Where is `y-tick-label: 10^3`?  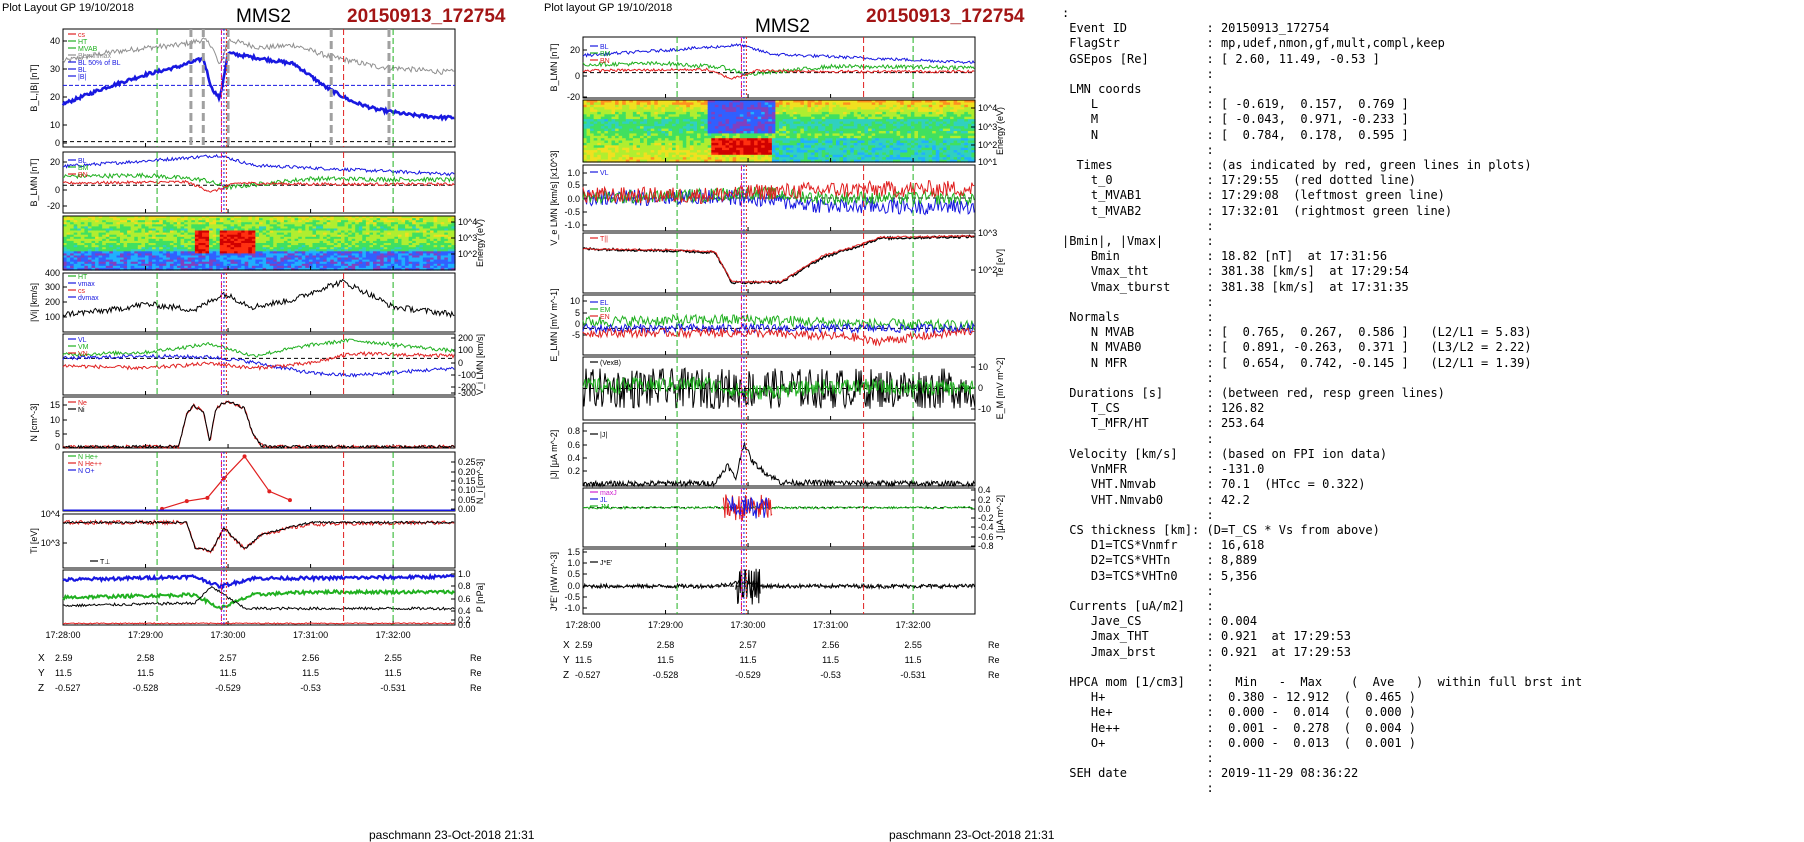
y-tick-label: 10^3 is located at coordinates (50, 543).